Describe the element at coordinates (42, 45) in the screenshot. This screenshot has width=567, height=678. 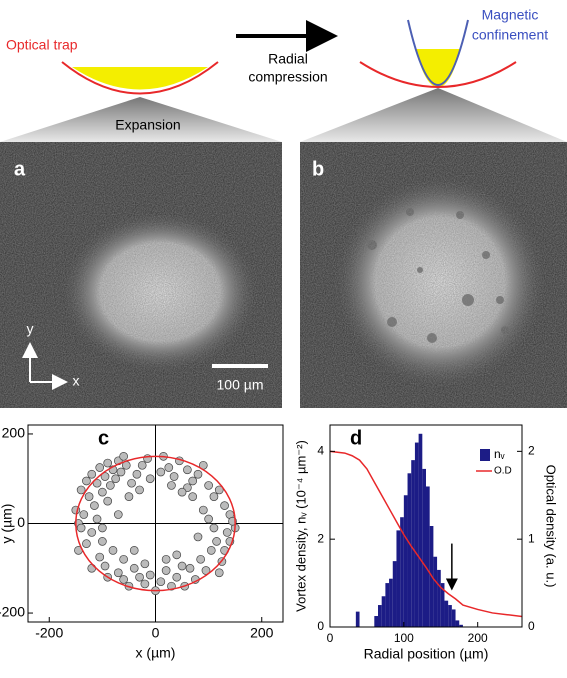
I see `label: Optical trap` at that location.